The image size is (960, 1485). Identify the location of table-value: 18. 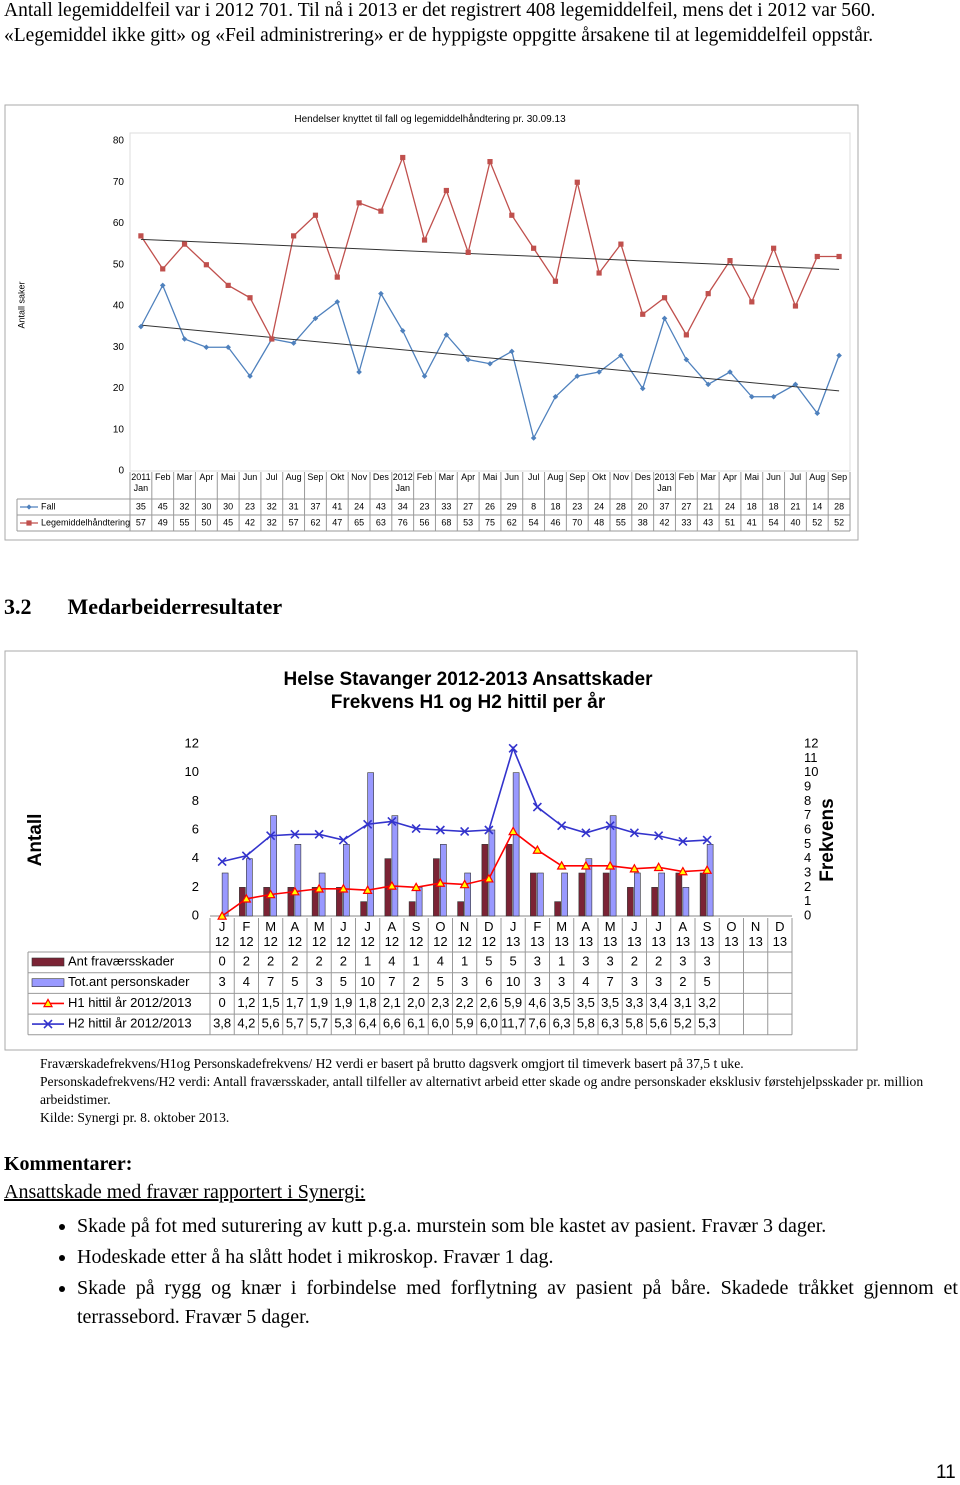
(555, 506).